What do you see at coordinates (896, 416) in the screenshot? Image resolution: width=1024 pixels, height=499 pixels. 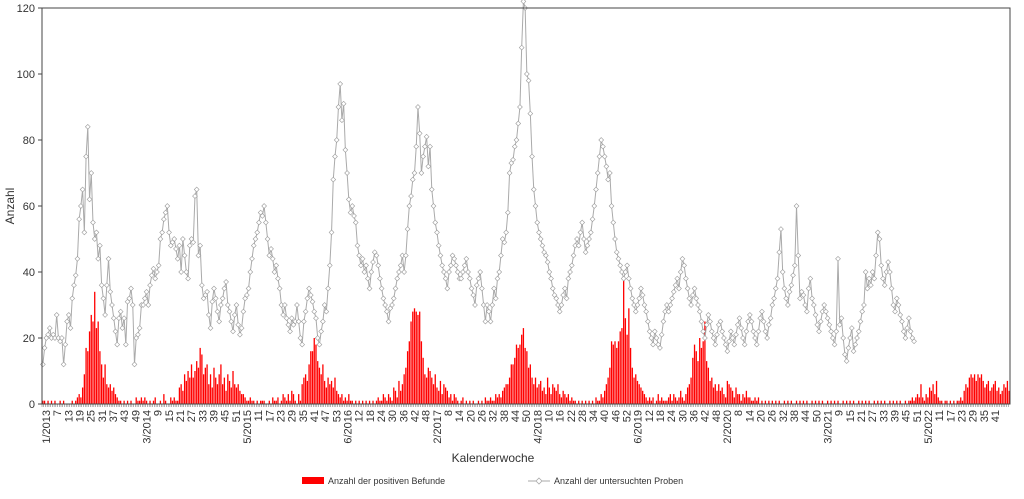 I see `x-tick-label: 39` at bounding box center [896, 416].